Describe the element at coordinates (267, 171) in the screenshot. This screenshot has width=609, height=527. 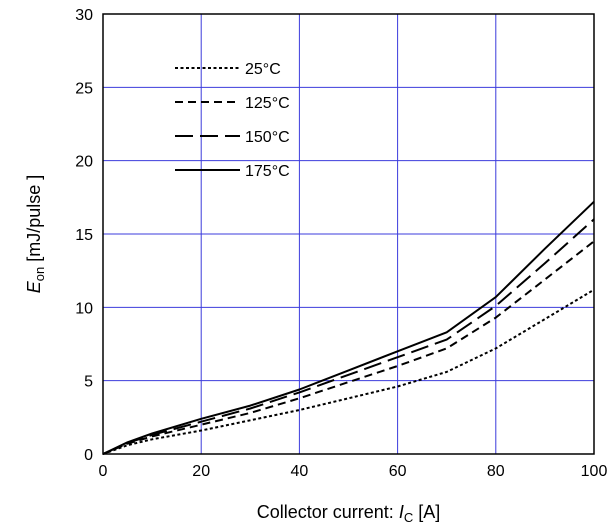
I see `legend-label: 175°C` at that location.